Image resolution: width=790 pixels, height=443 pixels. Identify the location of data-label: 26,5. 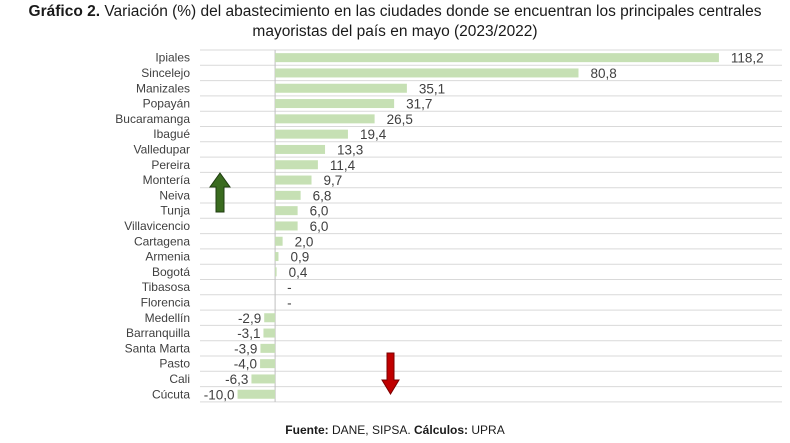
(400, 119).